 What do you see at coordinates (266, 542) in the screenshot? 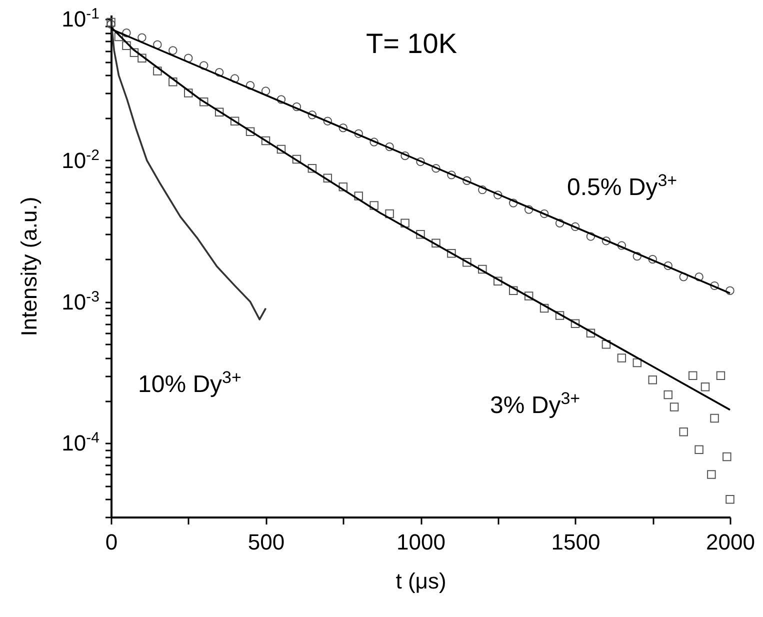
I see `x-tick-label: 500` at bounding box center [266, 542].